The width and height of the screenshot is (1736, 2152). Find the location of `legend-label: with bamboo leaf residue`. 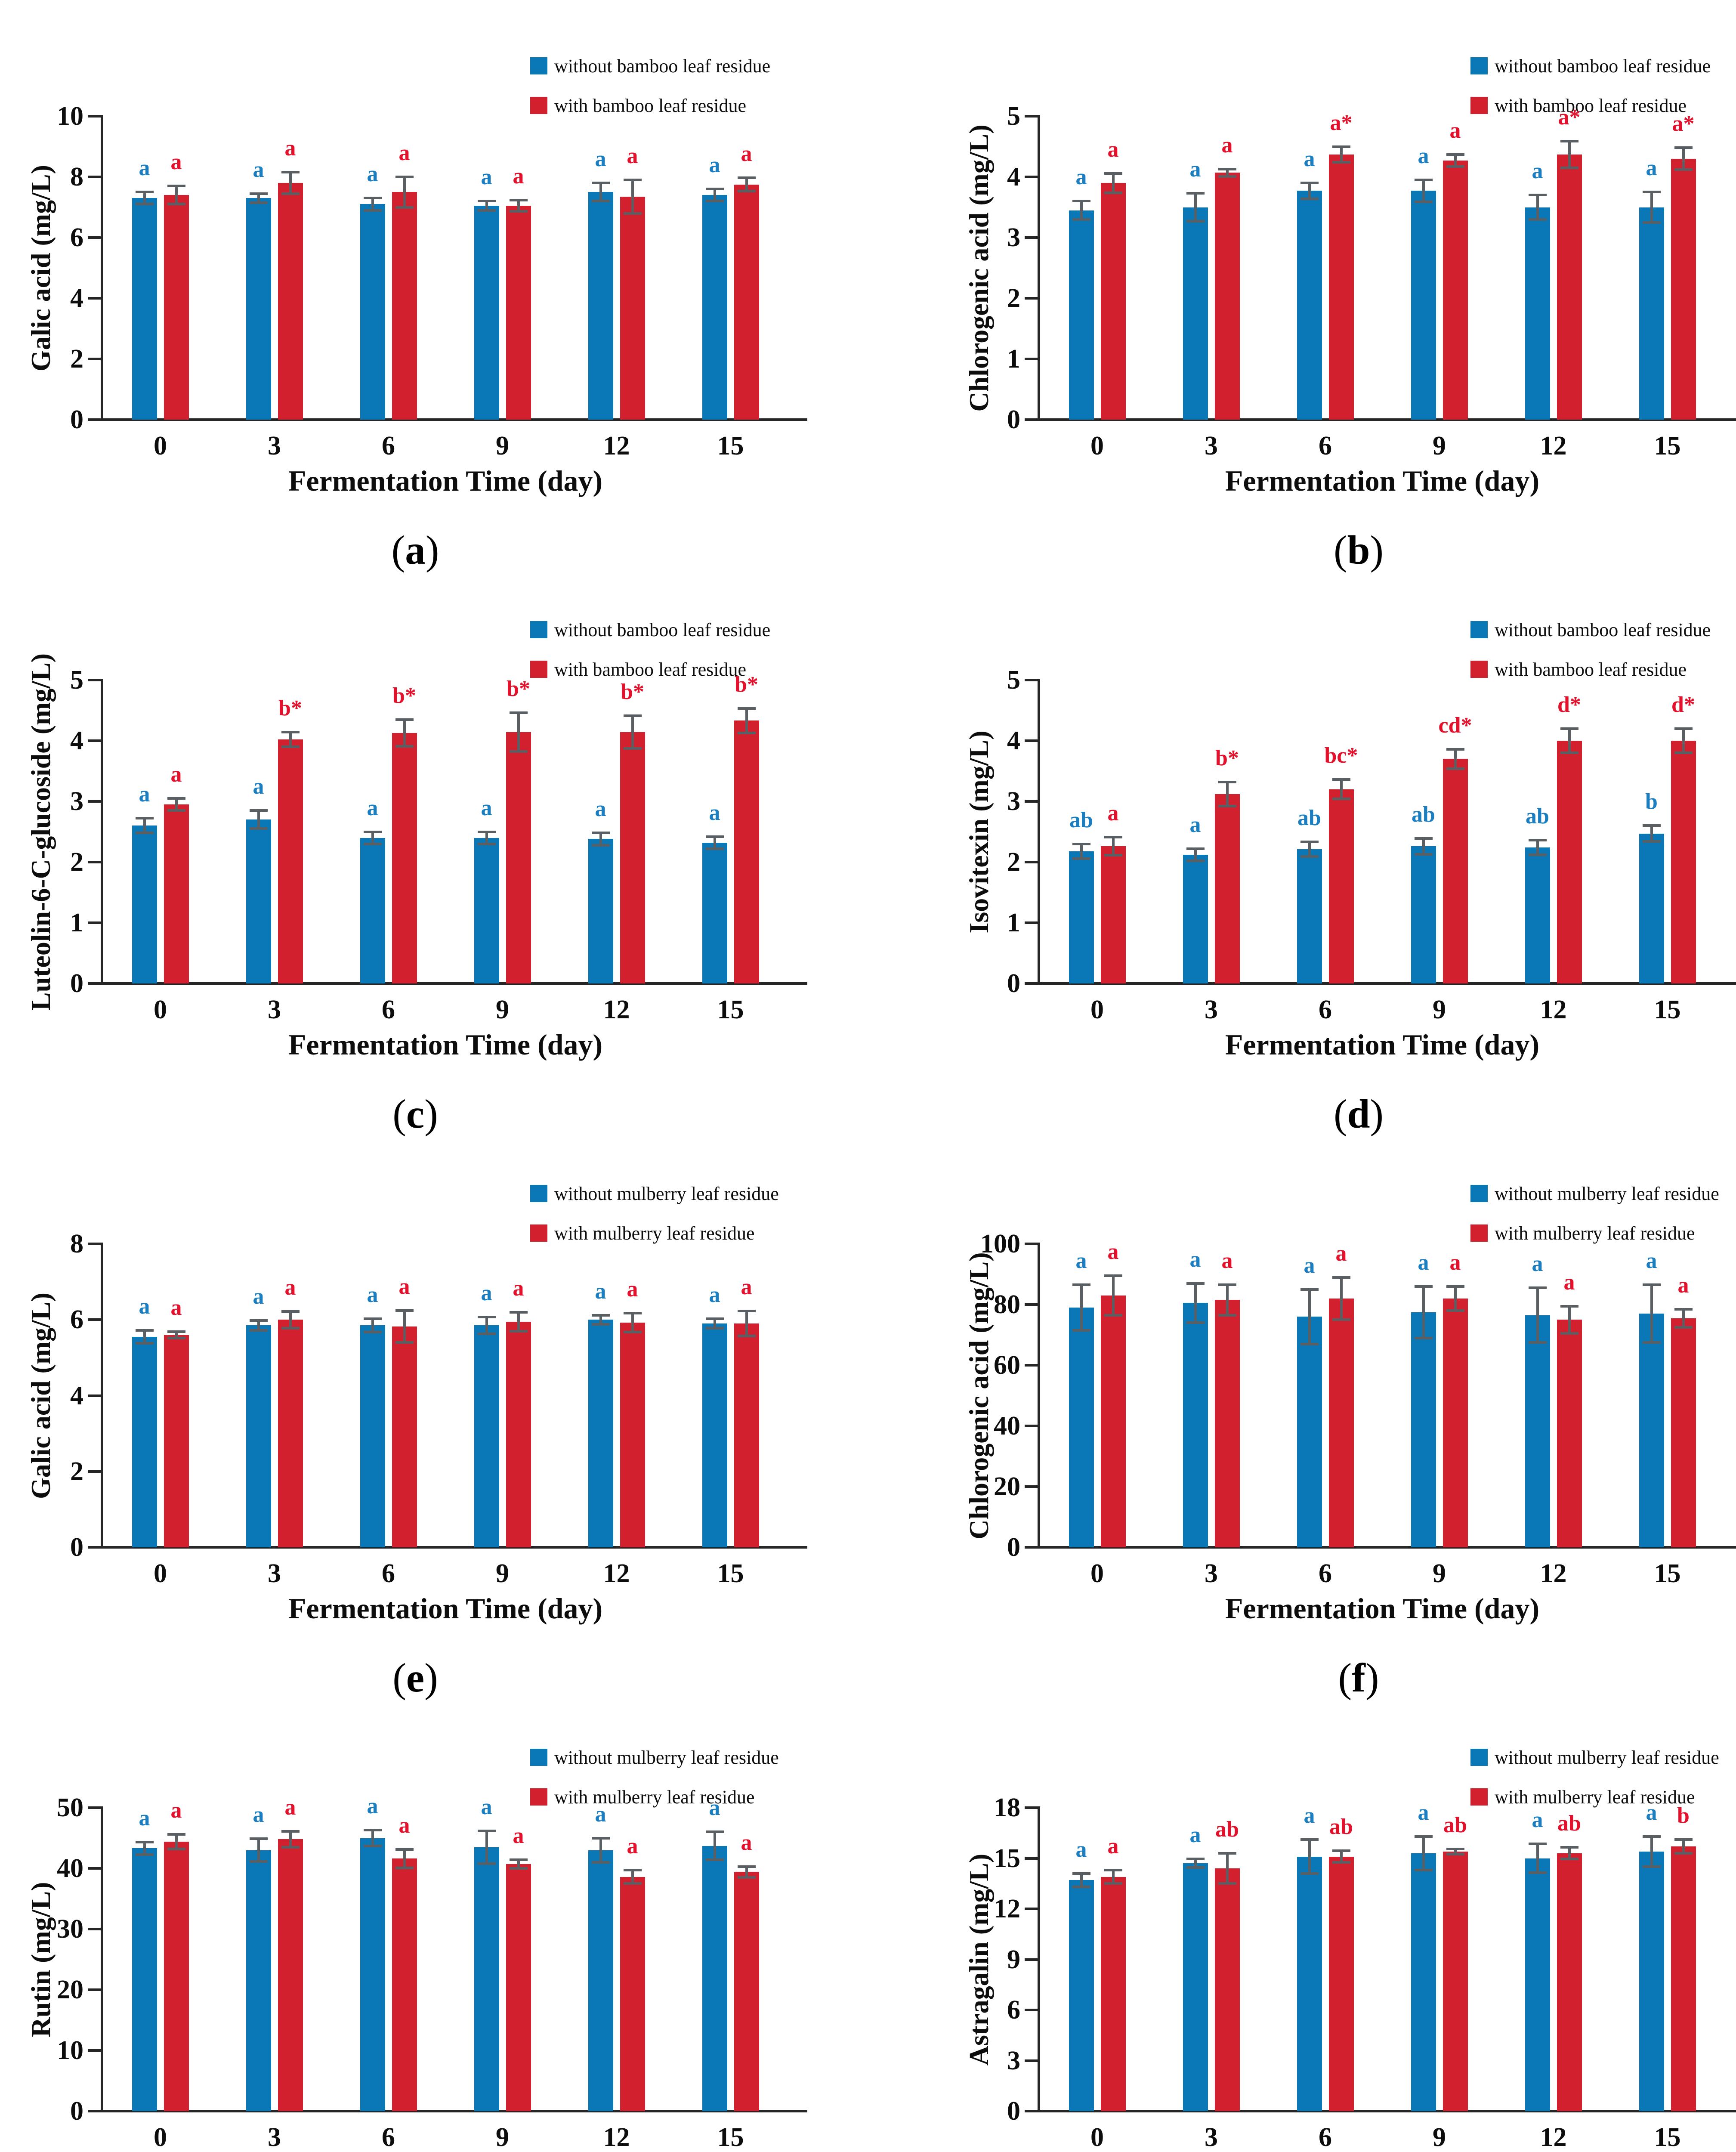

legend-label: with bamboo leaf residue is located at coordinates (1591, 669).